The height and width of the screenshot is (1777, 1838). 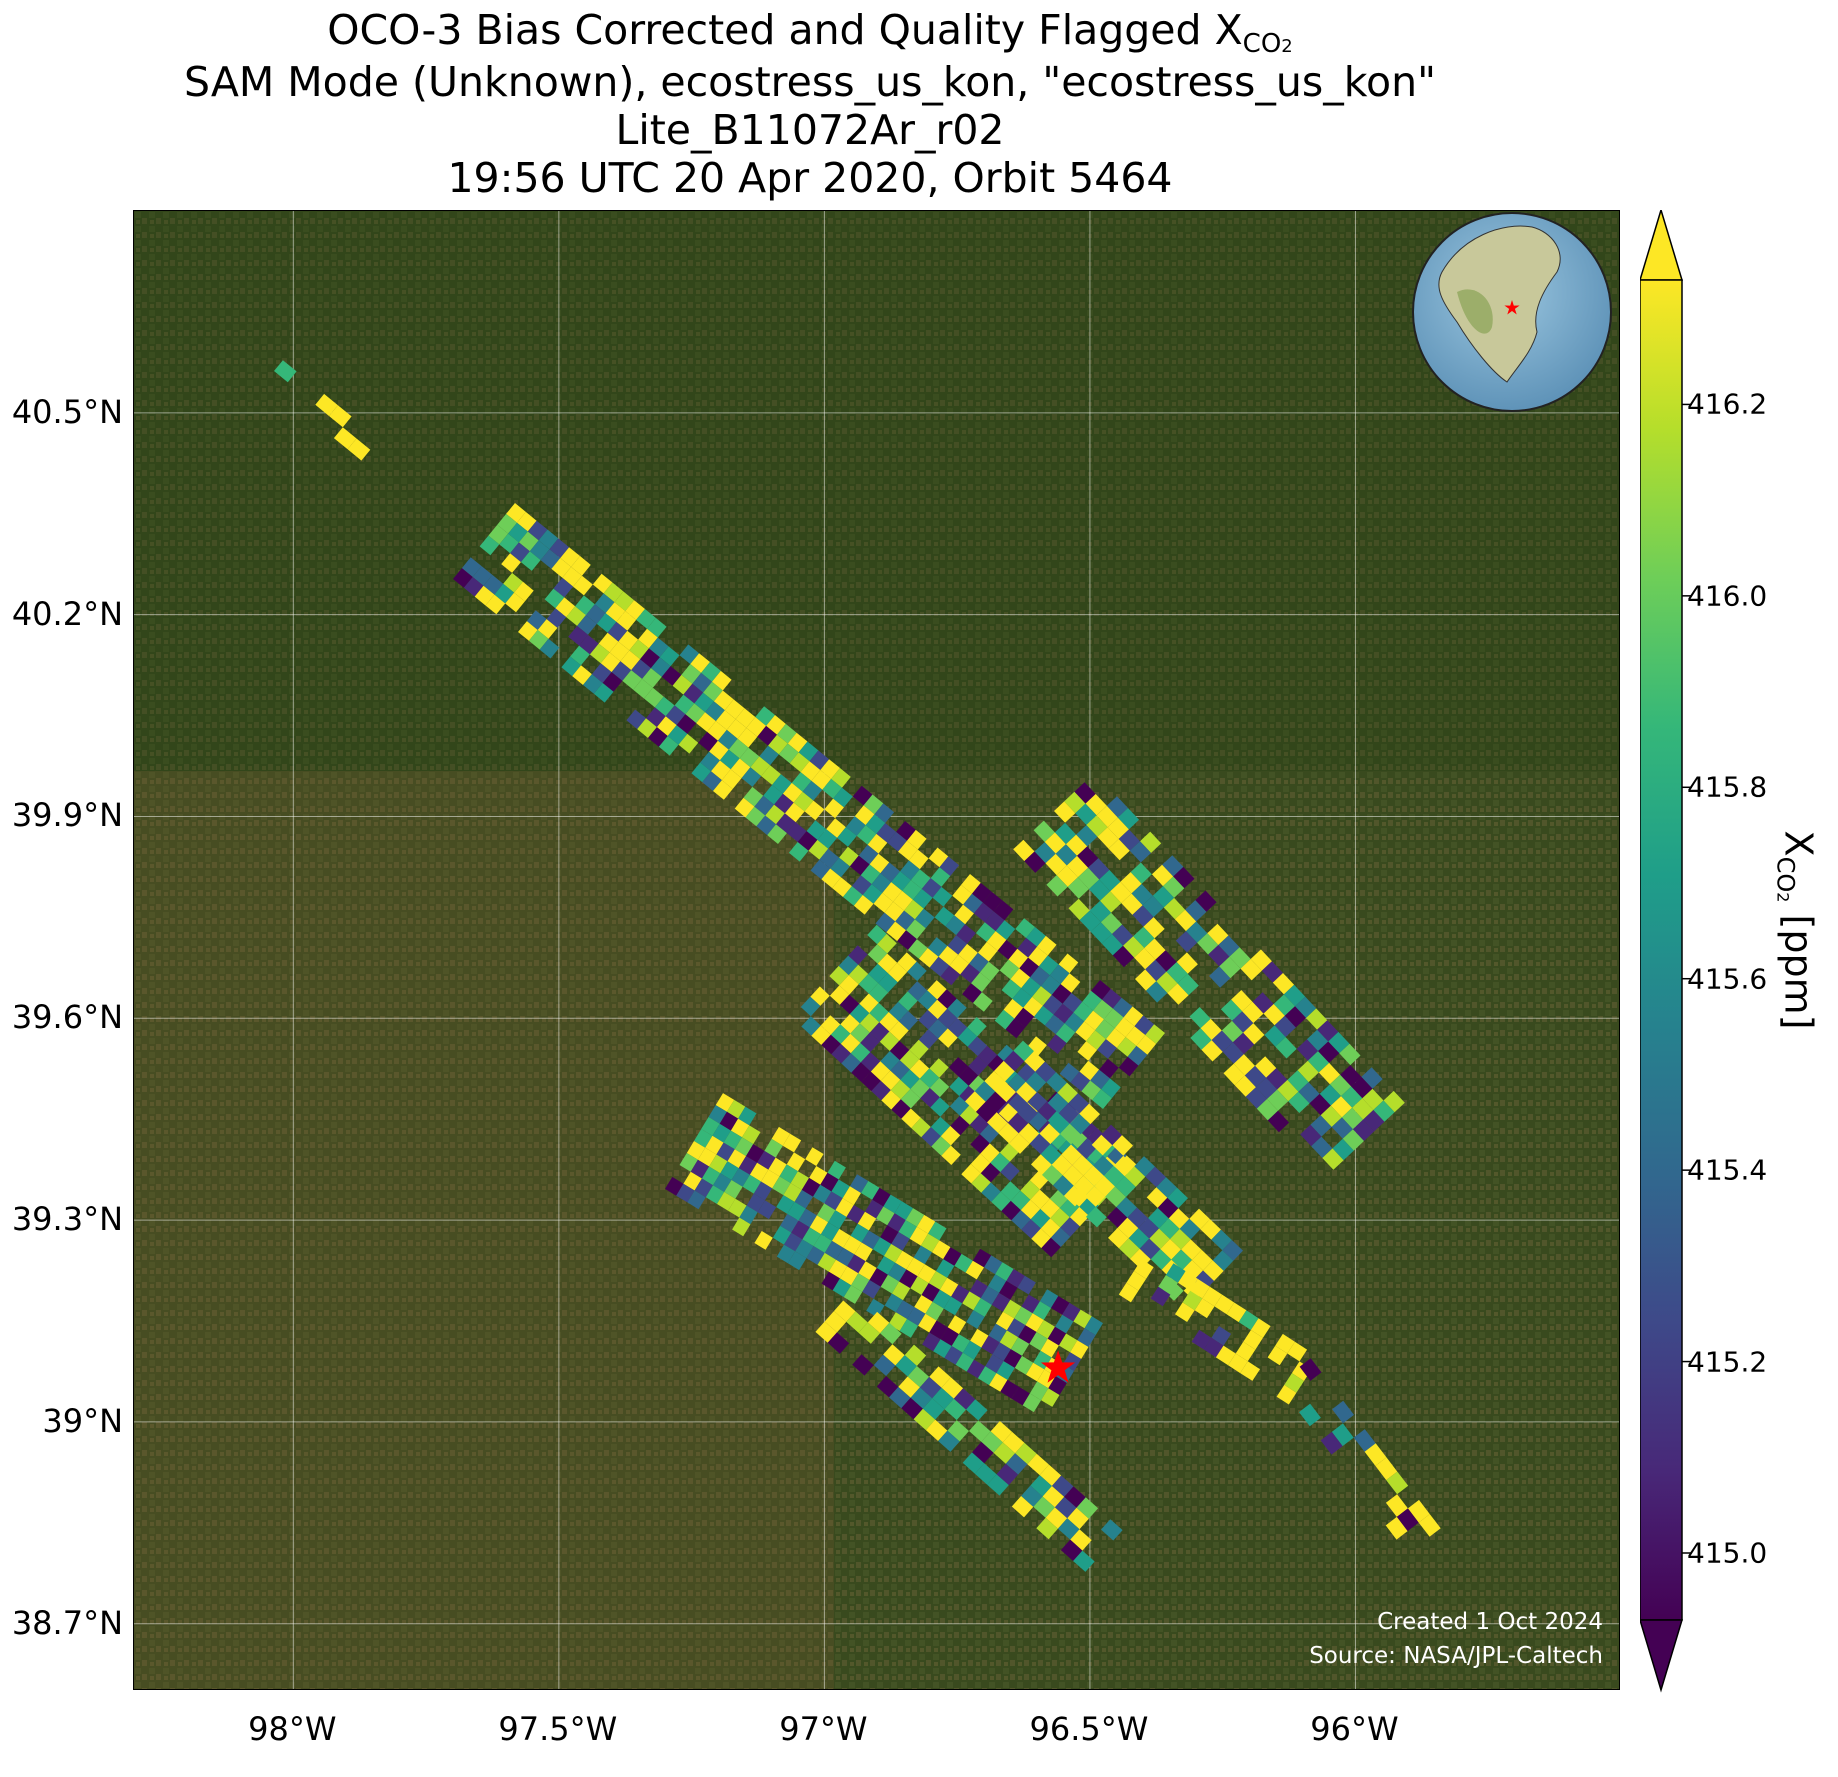 What do you see at coordinates (1661, 950) in the screenshot?
I see `colorbar-body` at bounding box center [1661, 950].